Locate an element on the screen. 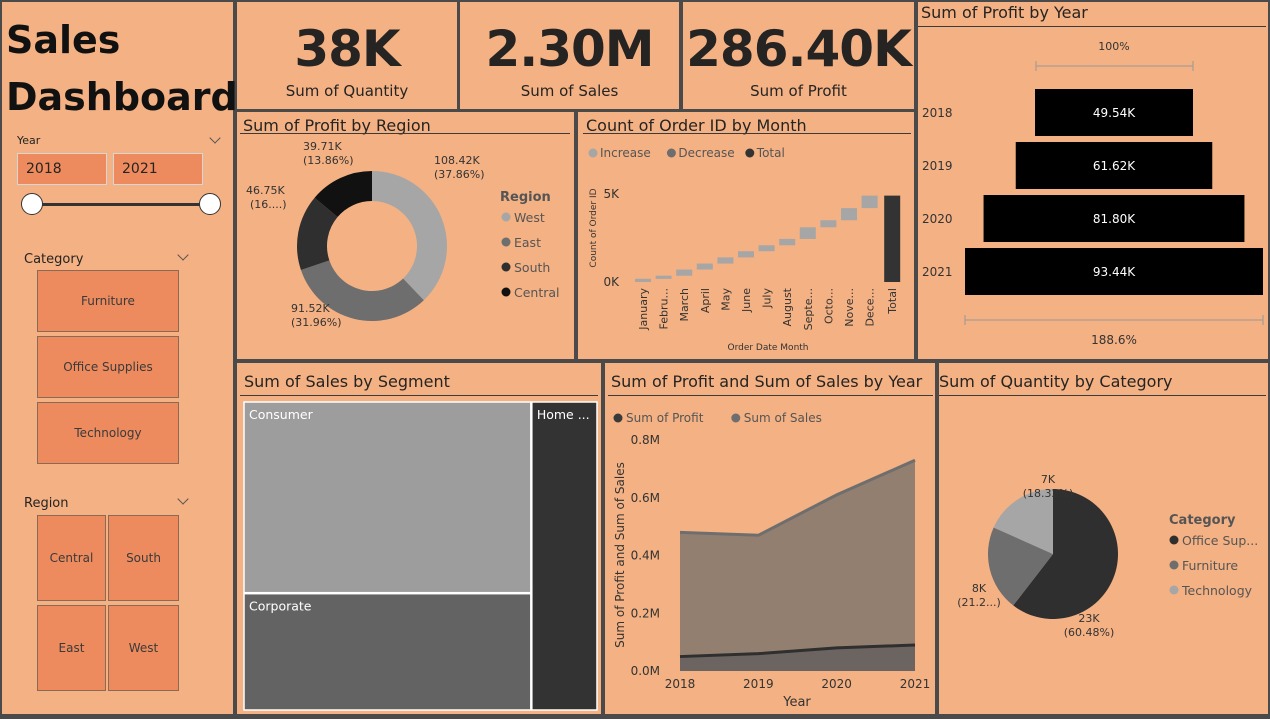  chart-title: Sum of Profit and Sum of Sales by Year is located at coordinates (767, 381).